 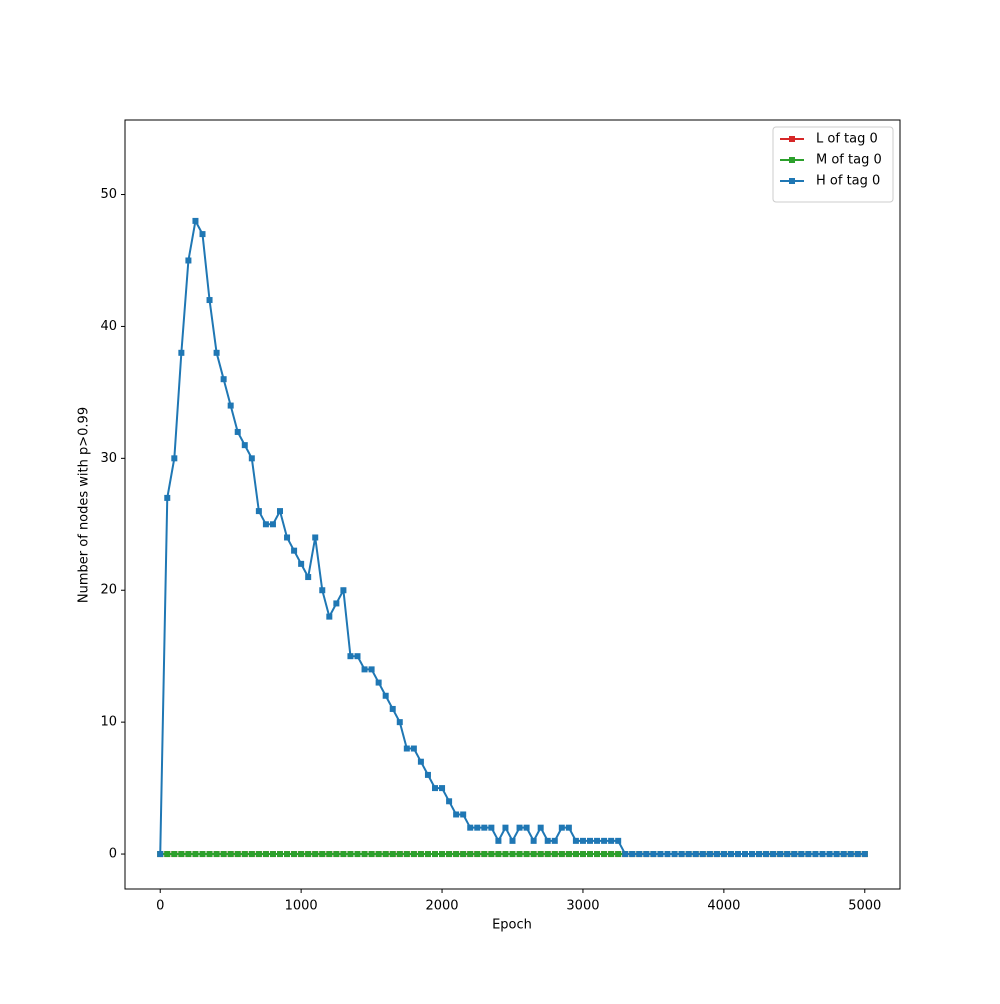 I want to click on y-axis-label: Number of nodes with p>0.99, so click(x=84, y=505).